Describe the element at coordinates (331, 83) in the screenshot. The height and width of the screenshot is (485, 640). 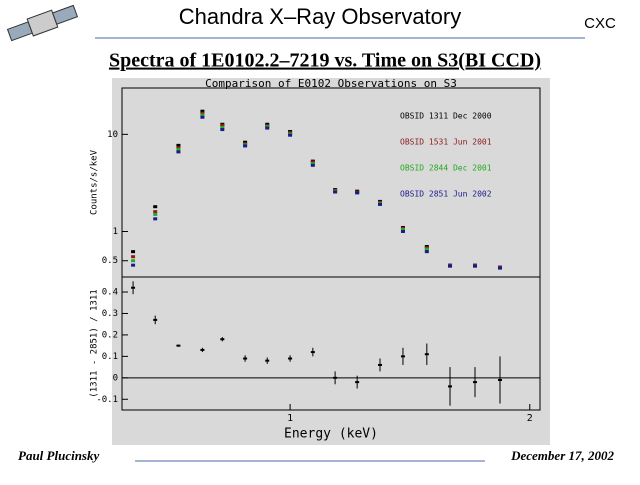
I see `chart-title: Comparison of E0102 Observations on S3` at that location.